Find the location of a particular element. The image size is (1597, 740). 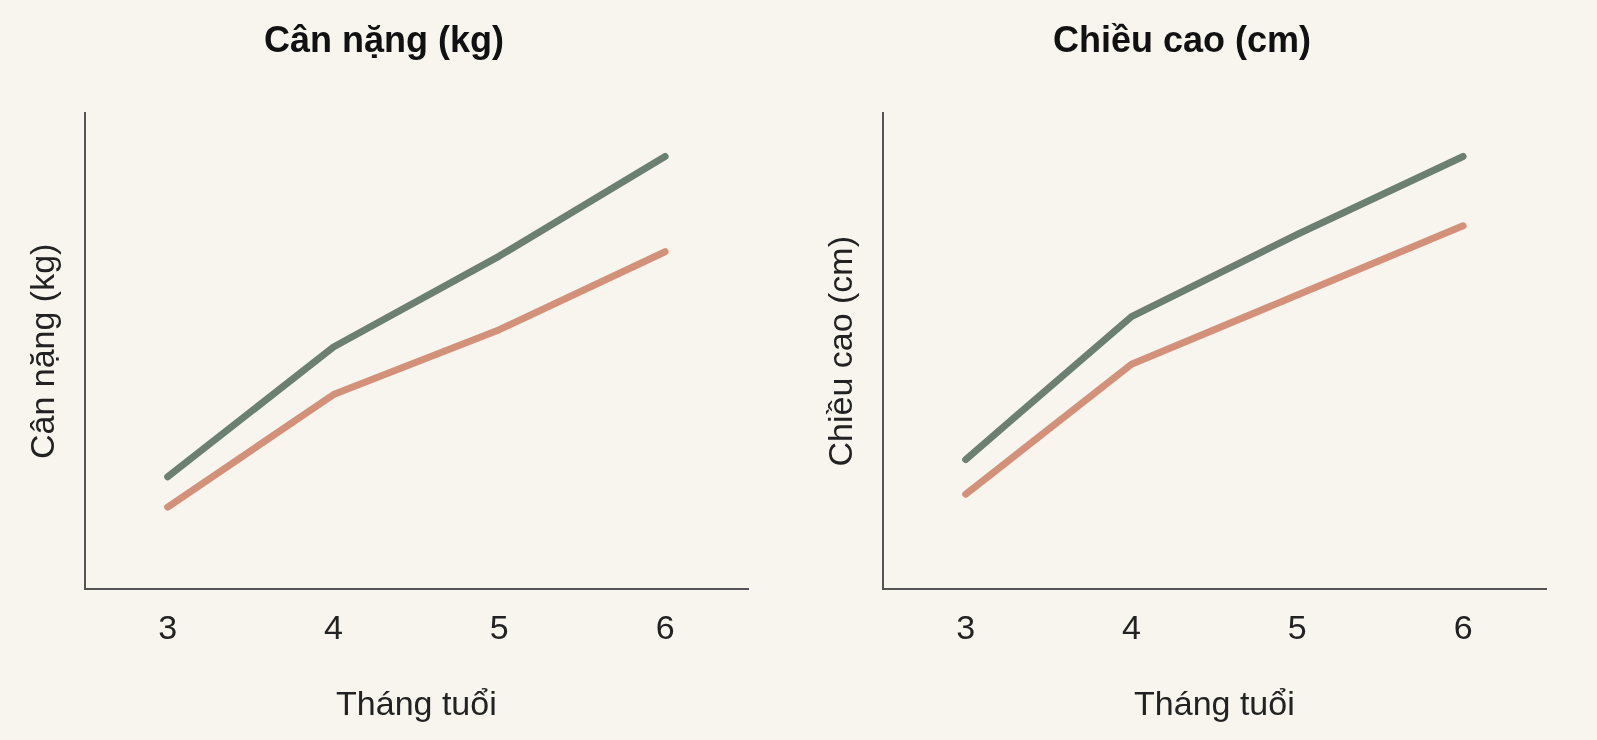

chart-title: Cân nặng (kg) is located at coordinates (384, 39).